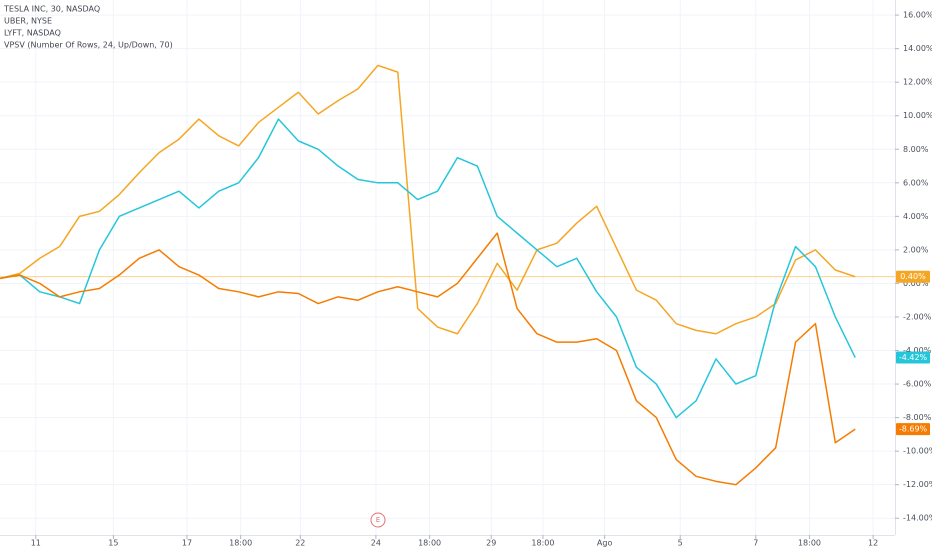 The width and height of the screenshot is (932, 554). I want to click on last-value-label: -4.42%, so click(913, 357).